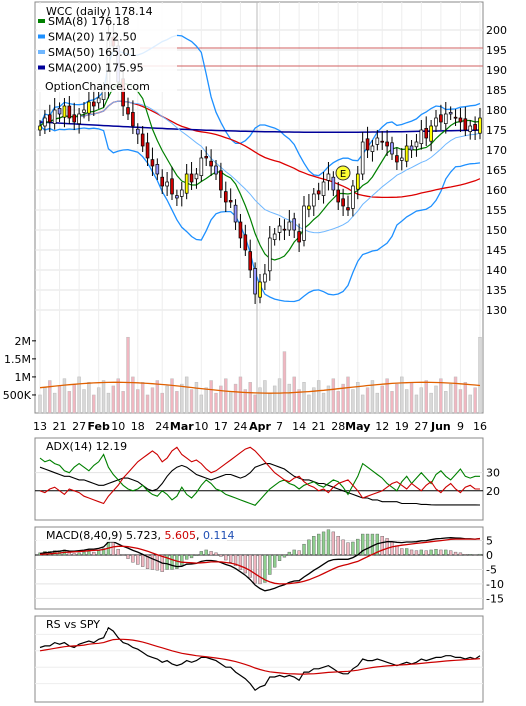 The image size is (526, 706). I want to click on x-tick-label: 16, so click(480, 426).